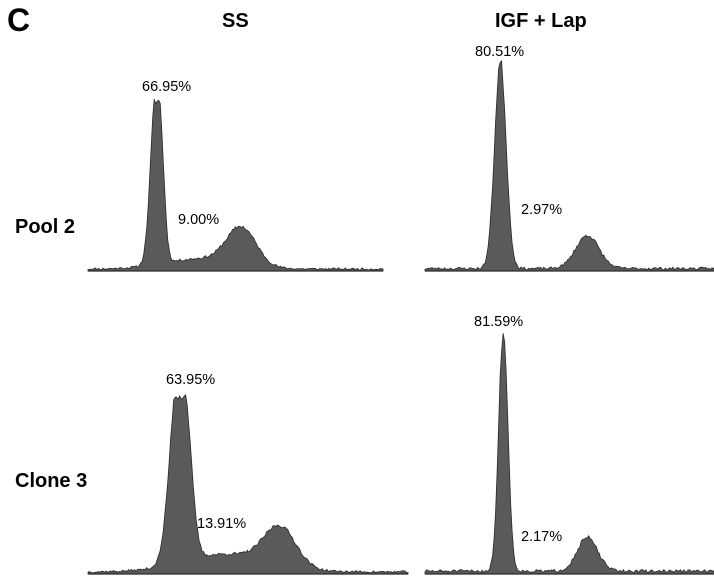 Image resolution: width=714 pixels, height=577 pixels. What do you see at coordinates (541, 21) in the screenshot?
I see `column-header-igf-lap: IGF + Lap` at bounding box center [541, 21].